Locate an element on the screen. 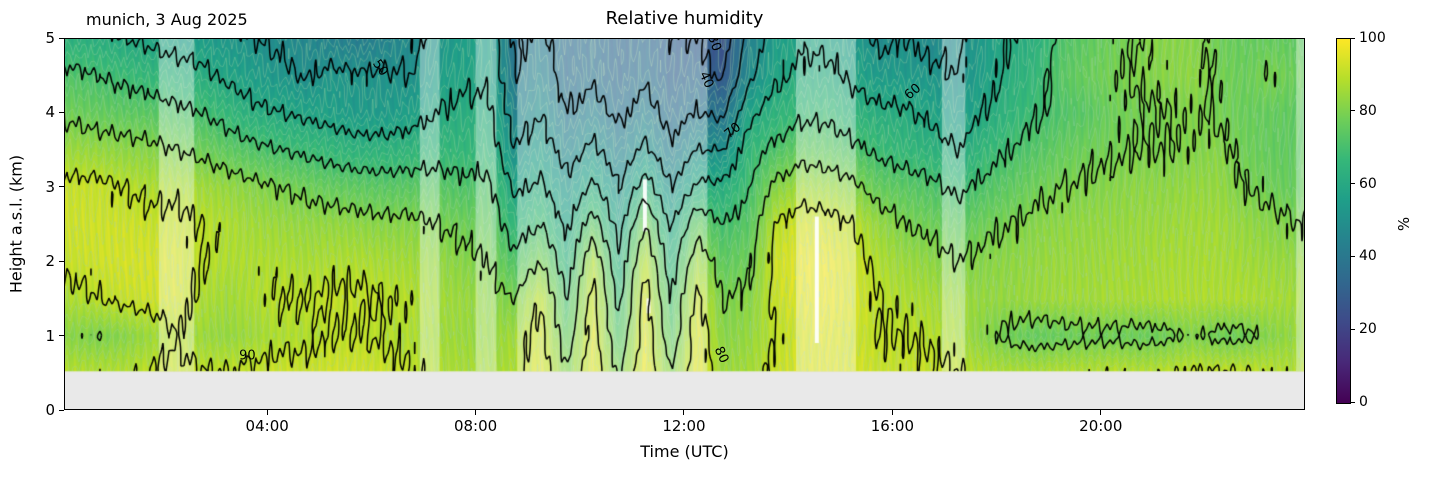 The image size is (1429, 478). chart-title: Relative humidity is located at coordinates (684, 18).